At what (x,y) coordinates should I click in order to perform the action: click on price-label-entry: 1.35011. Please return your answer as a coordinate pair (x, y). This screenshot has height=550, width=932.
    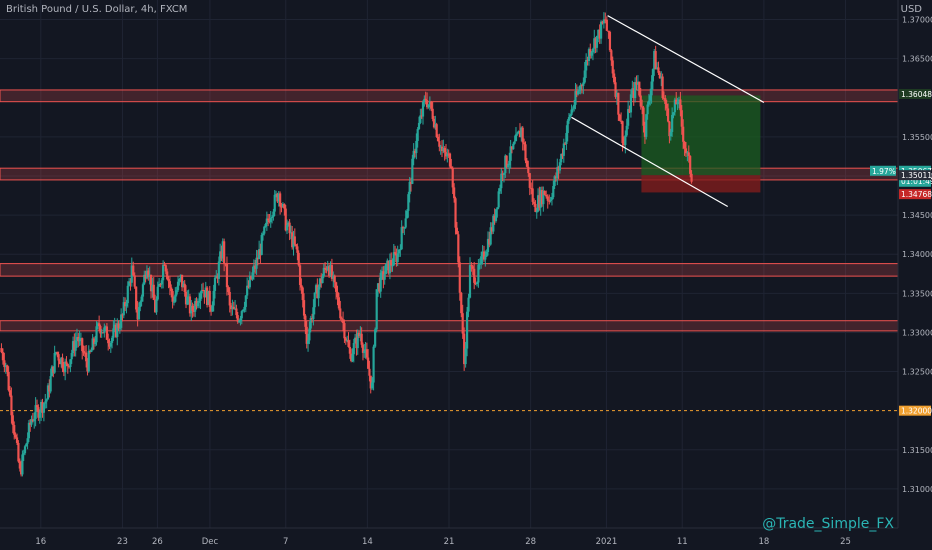
    Looking at the image, I should click on (916, 175).